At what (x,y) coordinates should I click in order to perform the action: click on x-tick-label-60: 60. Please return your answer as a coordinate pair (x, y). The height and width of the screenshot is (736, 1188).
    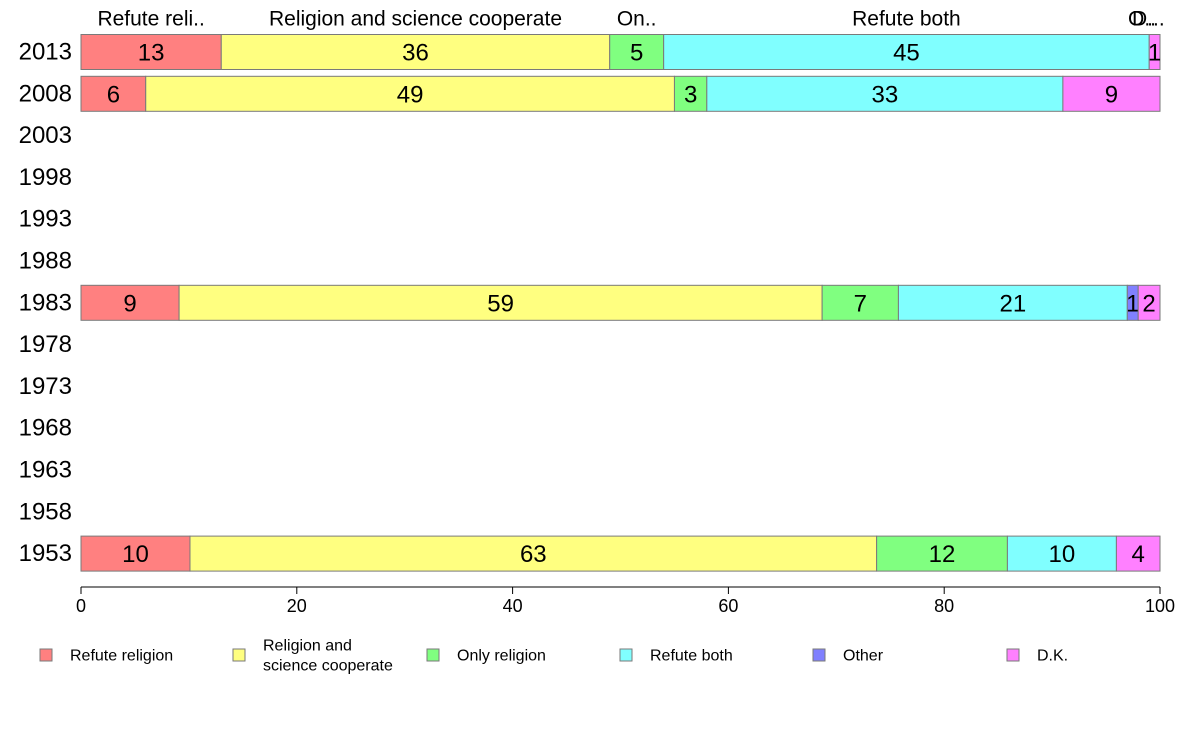
    Looking at the image, I should click on (728, 606).